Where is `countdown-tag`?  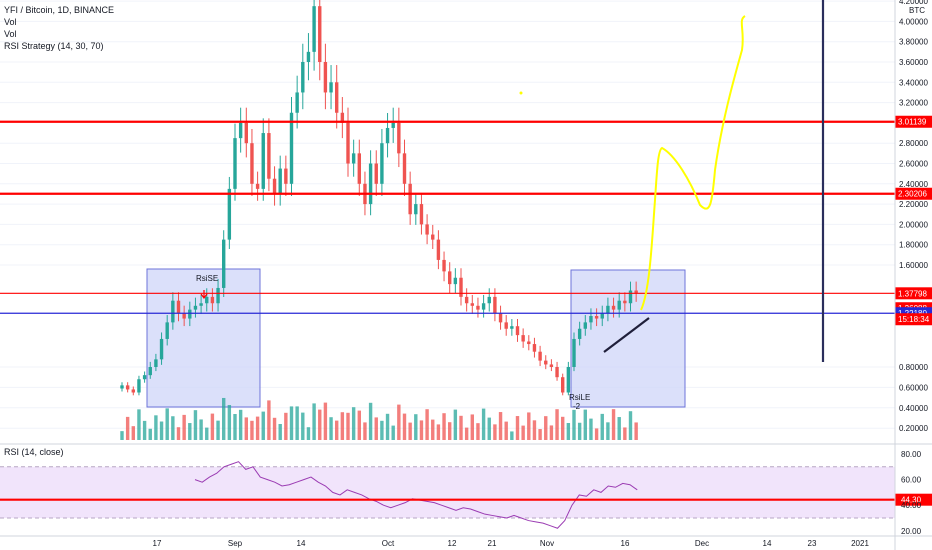 countdown-tag is located at coordinates (913, 319).